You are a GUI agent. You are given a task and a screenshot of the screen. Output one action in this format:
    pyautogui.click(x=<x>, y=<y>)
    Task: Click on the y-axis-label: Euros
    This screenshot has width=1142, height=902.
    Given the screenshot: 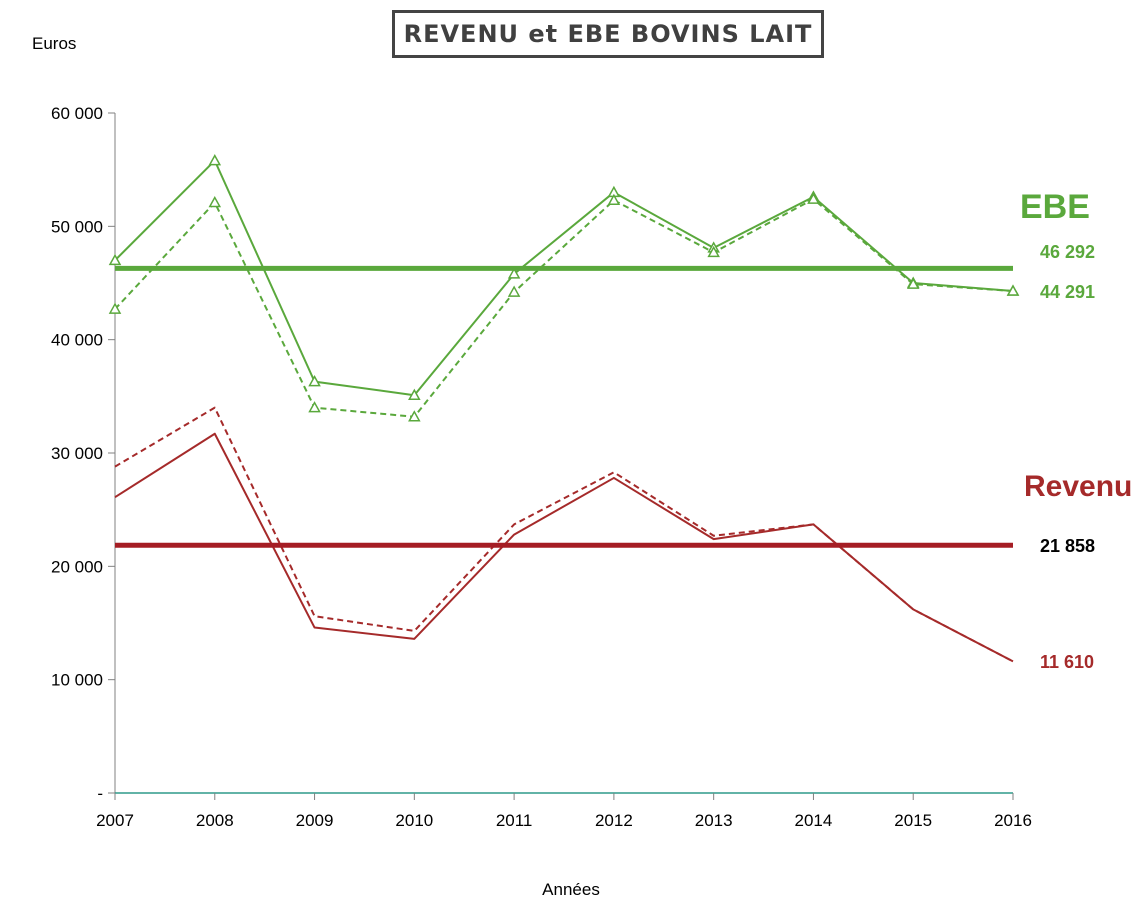 What is the action you would take?
    pyautogui.click(x=54, y=43)
    